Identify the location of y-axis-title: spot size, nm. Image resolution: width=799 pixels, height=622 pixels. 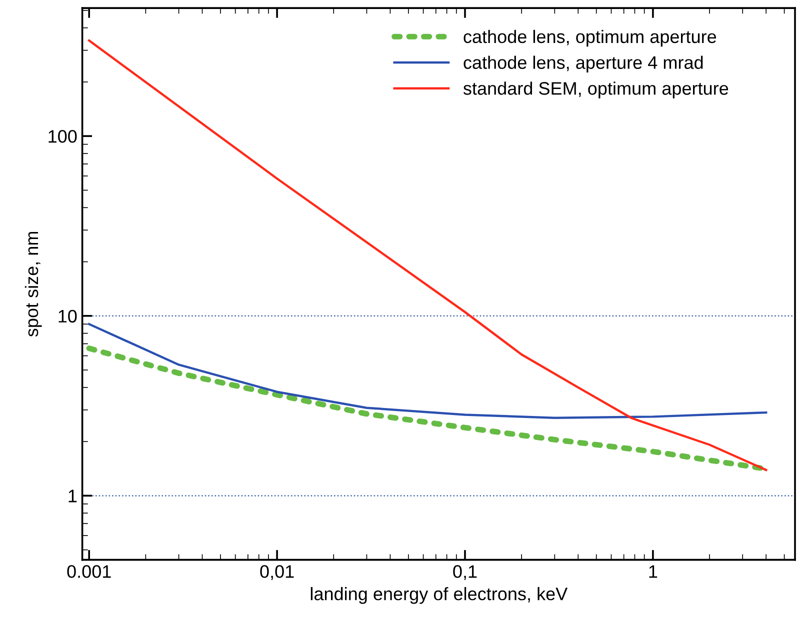
(33, 284).